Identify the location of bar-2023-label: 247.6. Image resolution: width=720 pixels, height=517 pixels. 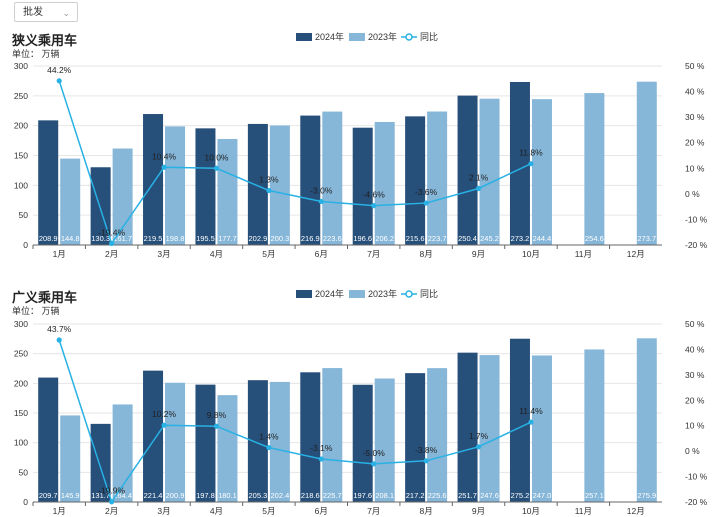
(489, 495).